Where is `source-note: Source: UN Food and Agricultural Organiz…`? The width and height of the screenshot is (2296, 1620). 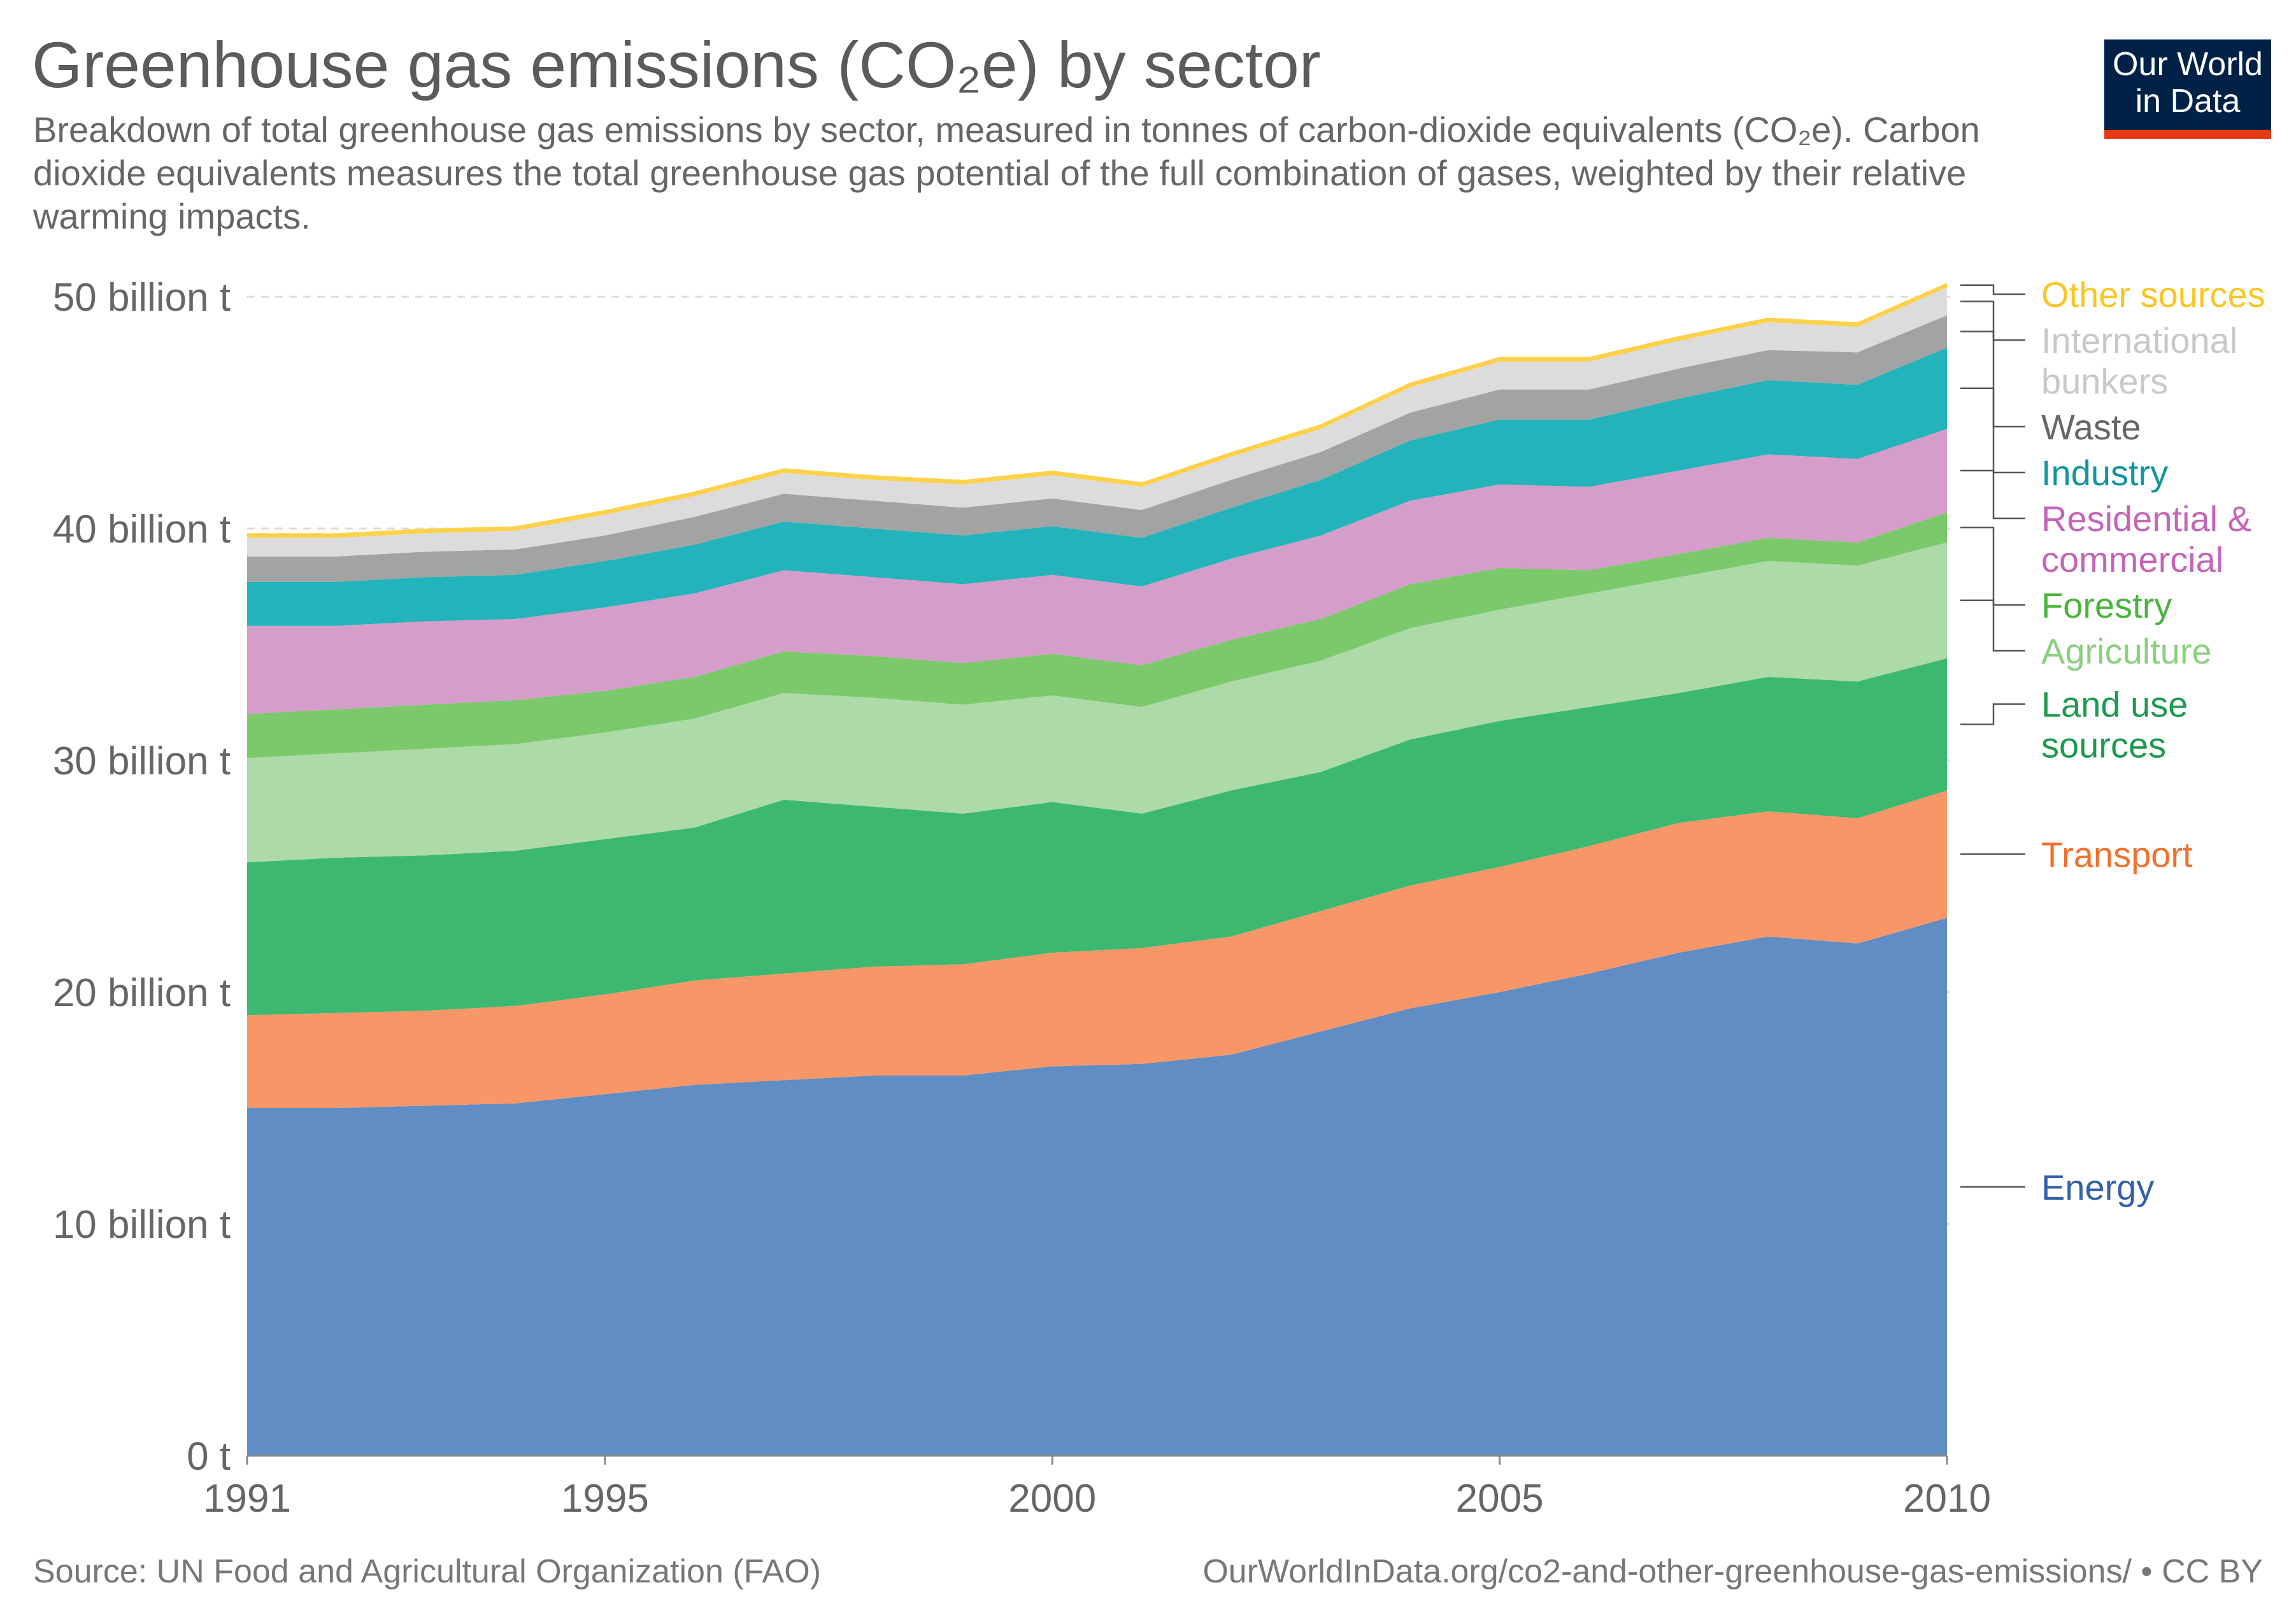 source-note: Source: UN Food and Agricultural Organiz… is located at coordinates (427, 1572).